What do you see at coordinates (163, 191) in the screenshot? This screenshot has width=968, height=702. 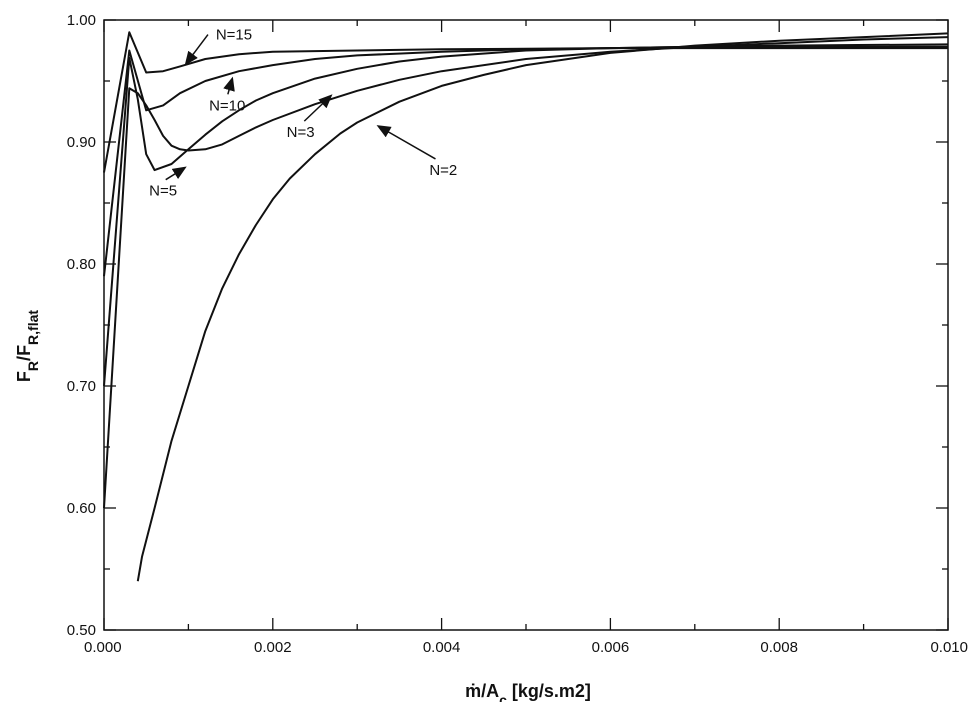 I see `annotation-label-n-5: N=5` at bounding box center [163, 191].